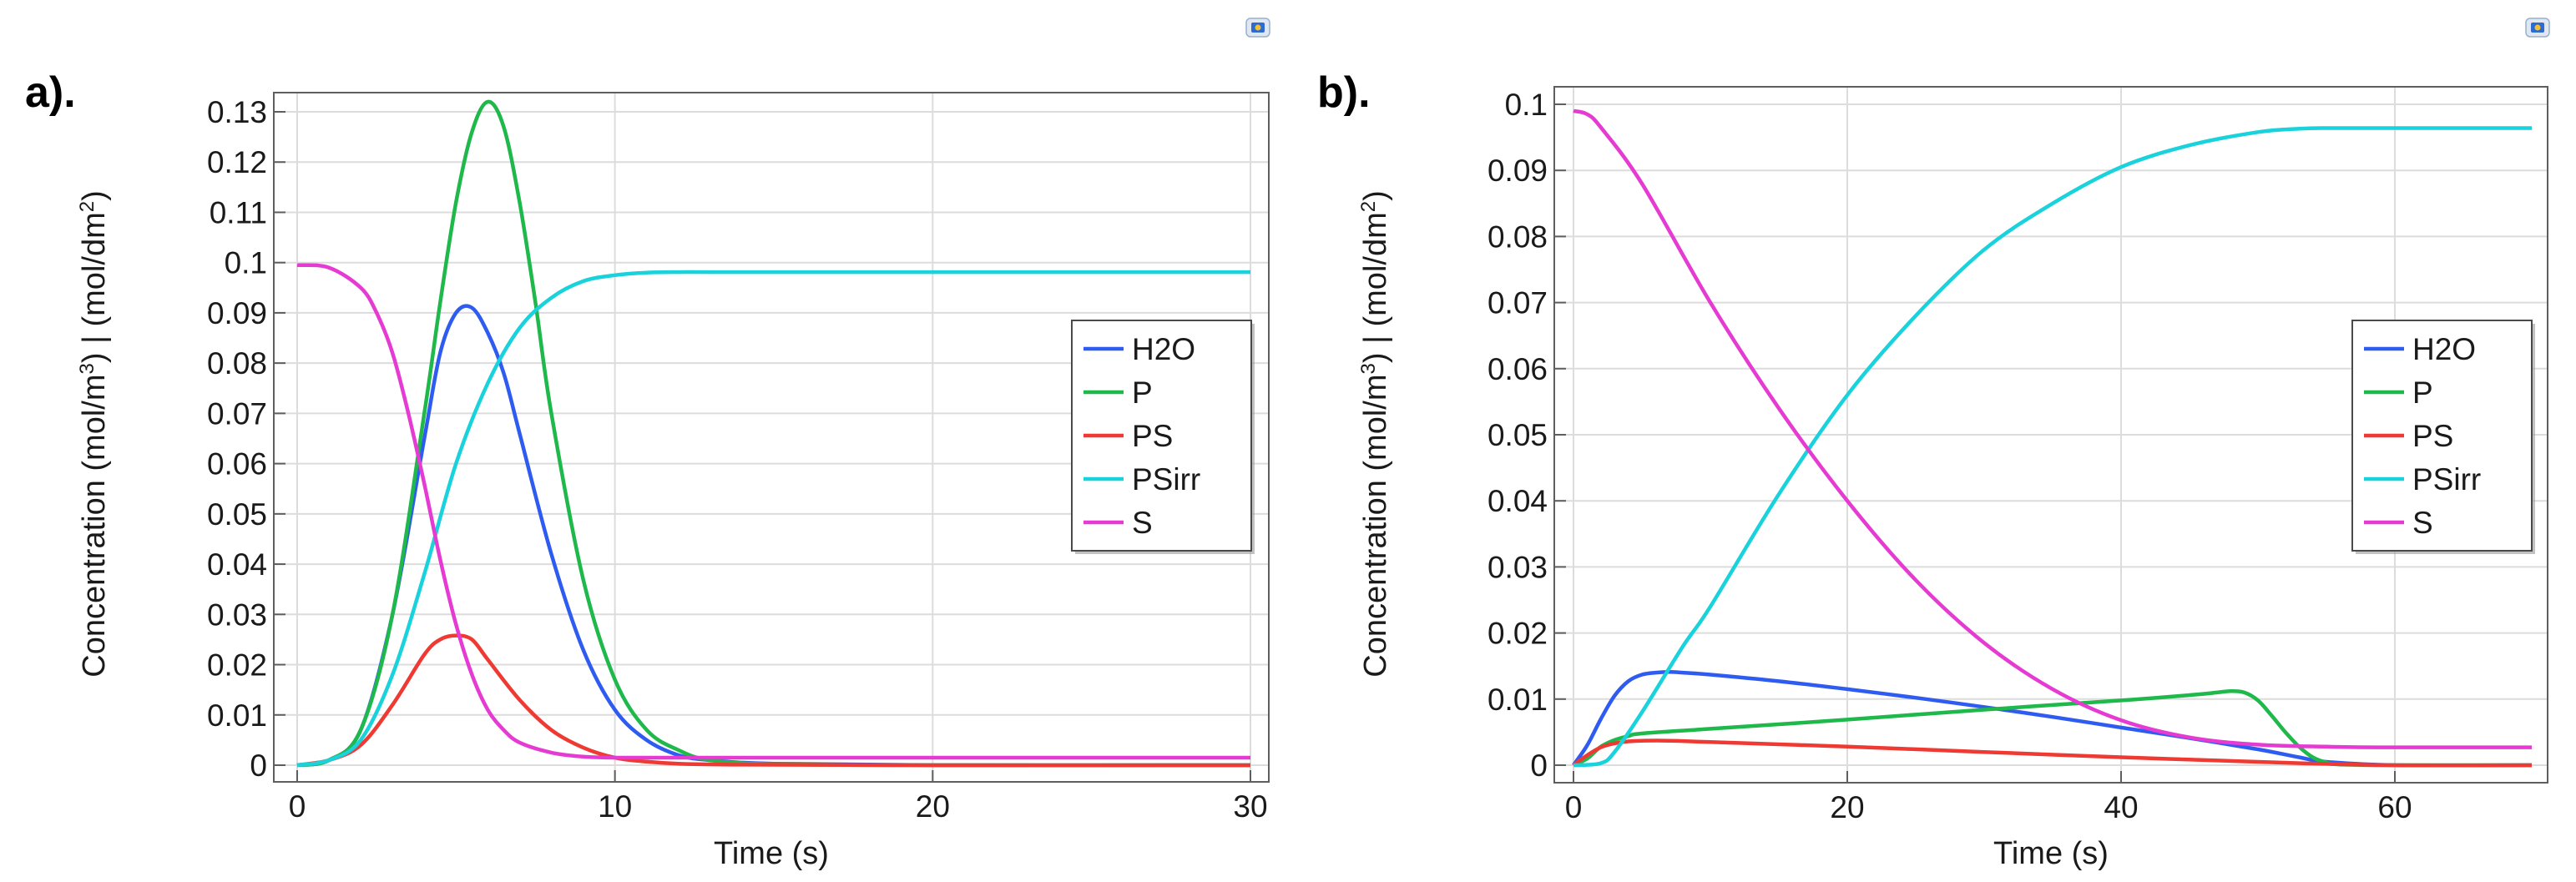  What do you see at coordinates (238, 212) in the screenshot?
I see `y-tick-label: 0.11` at bounding box center [238, 212].